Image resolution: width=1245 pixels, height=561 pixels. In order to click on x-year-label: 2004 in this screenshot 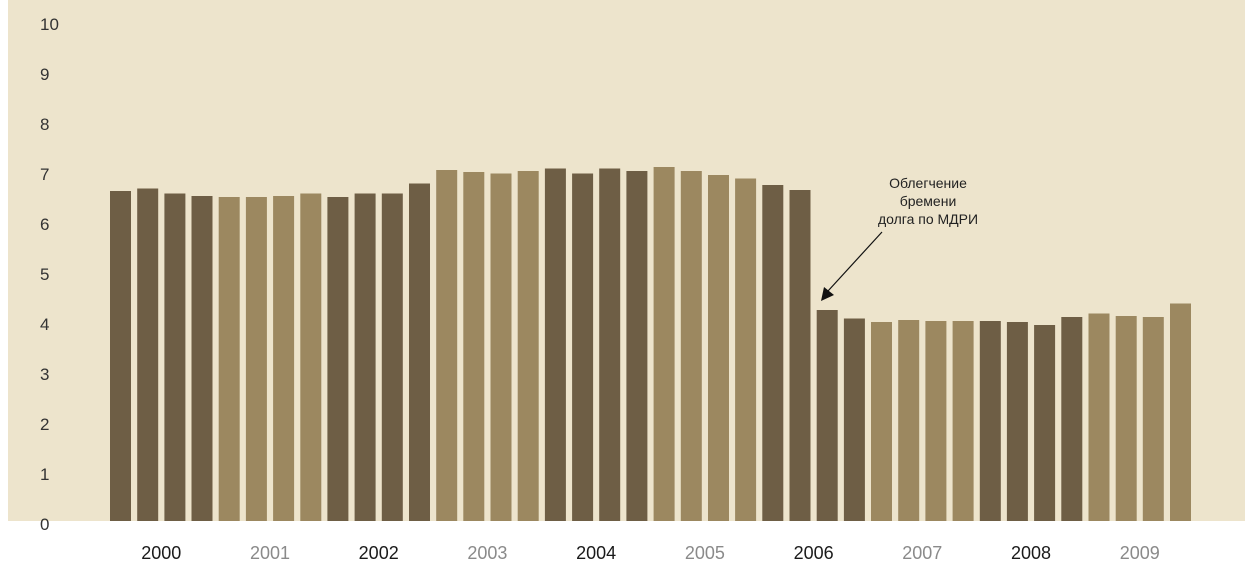, I will do `click(596, 552)`.